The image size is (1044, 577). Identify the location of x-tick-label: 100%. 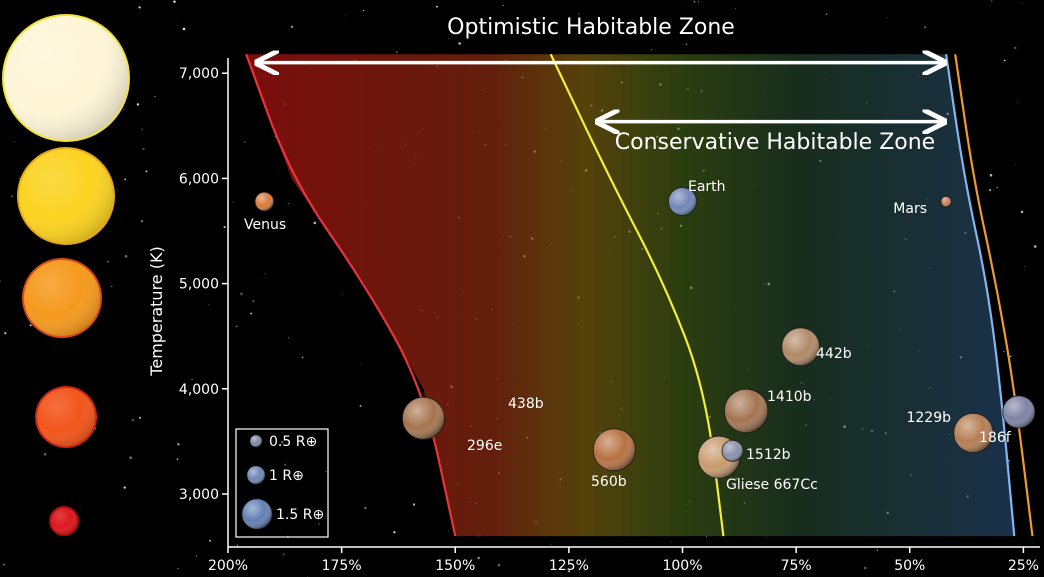
(682, 566).